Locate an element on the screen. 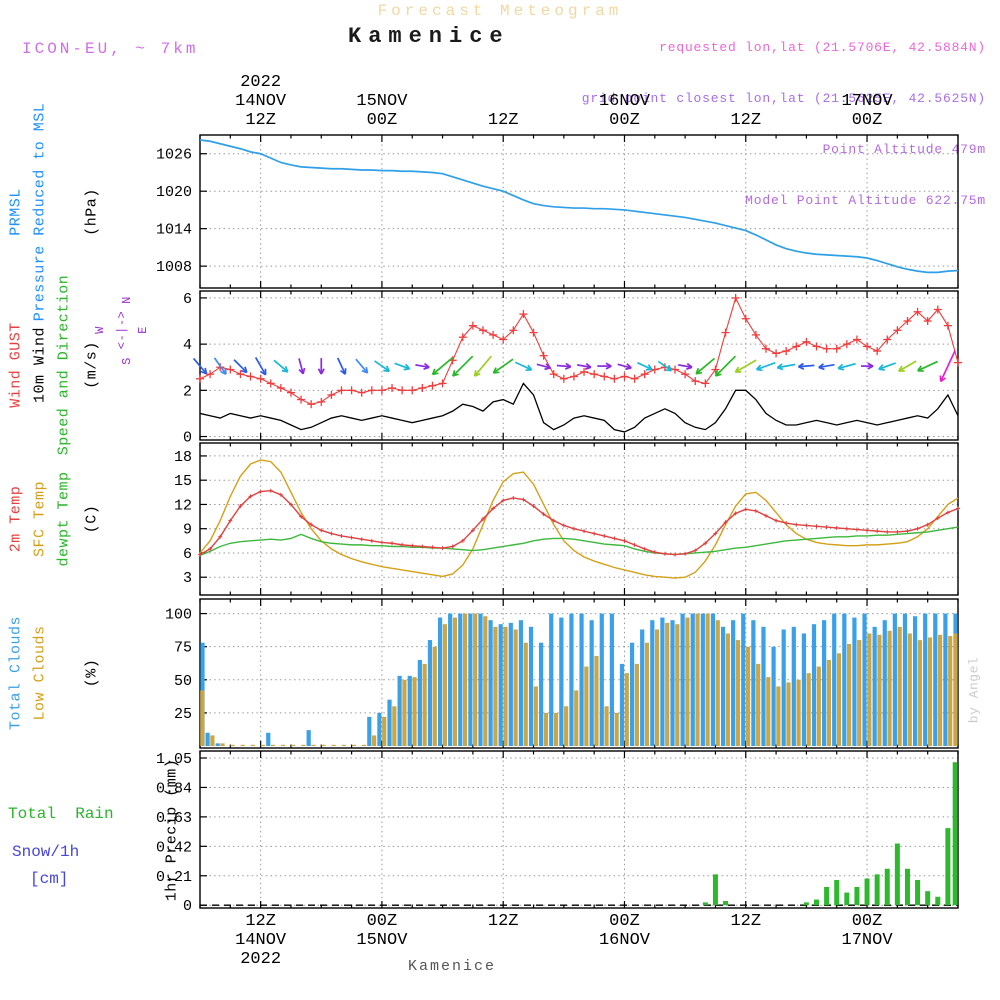  watermark: by Angel is located at coordinates (974, 690).